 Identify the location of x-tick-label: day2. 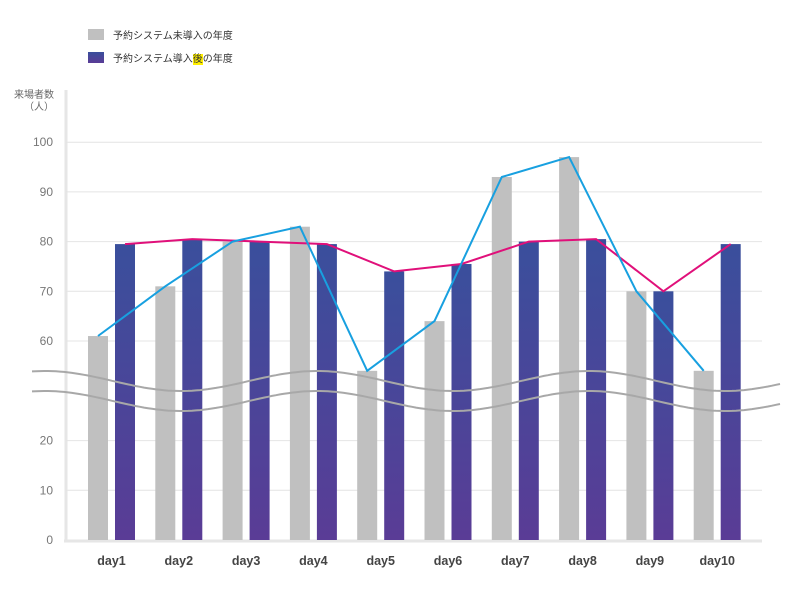
(179, 561).